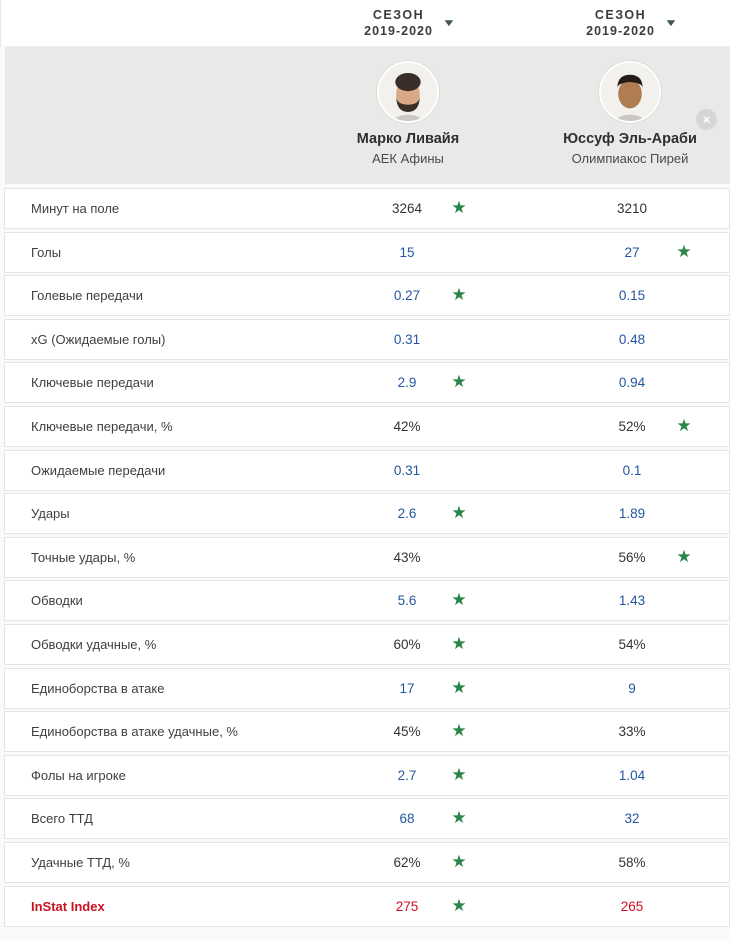 This screenshot has width=730, height=940. Describe the element at coordinates (62, 819) in the screenshot. I see `stat-label: Всего ТТД` at that location.